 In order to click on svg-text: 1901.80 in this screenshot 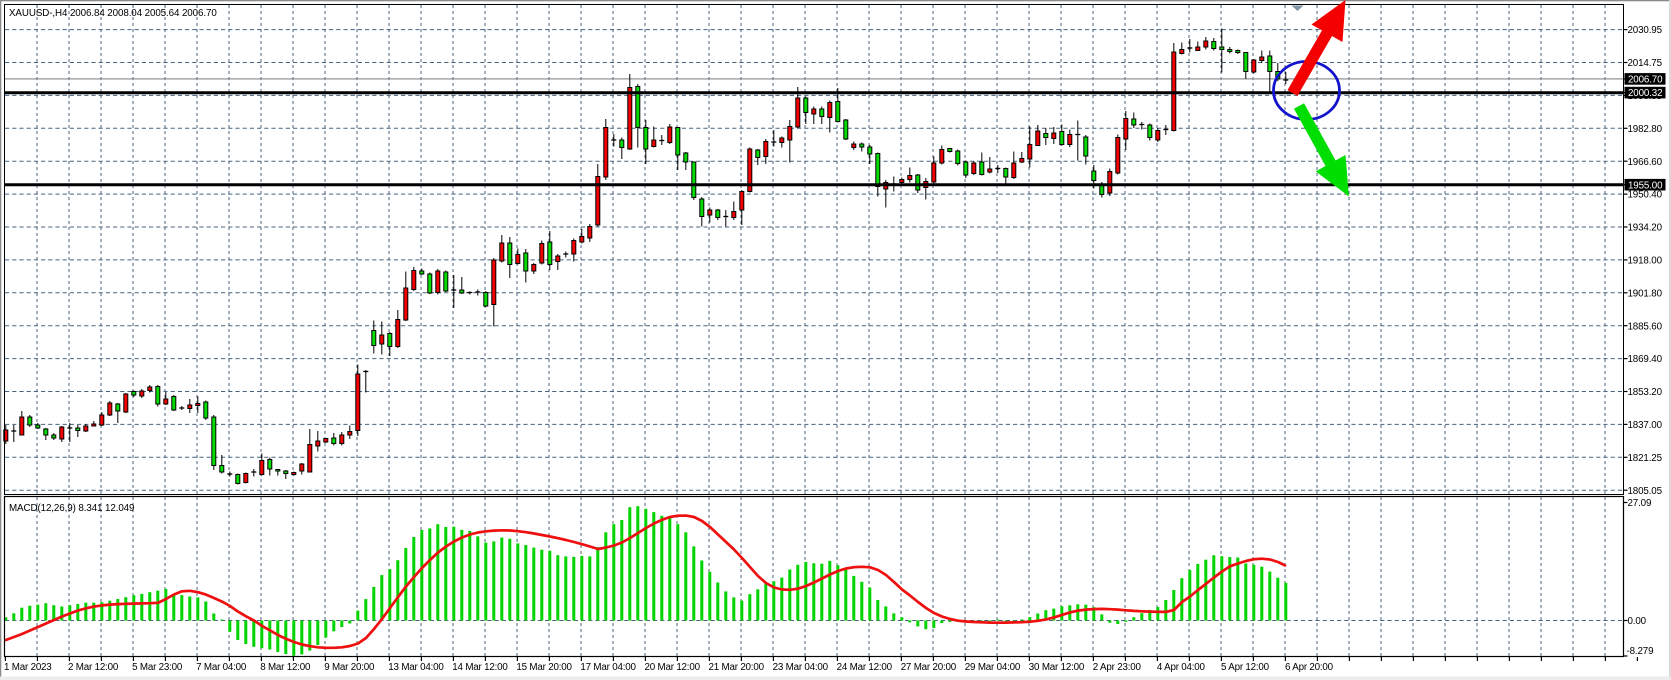, I will do `click(1645, 293)`.